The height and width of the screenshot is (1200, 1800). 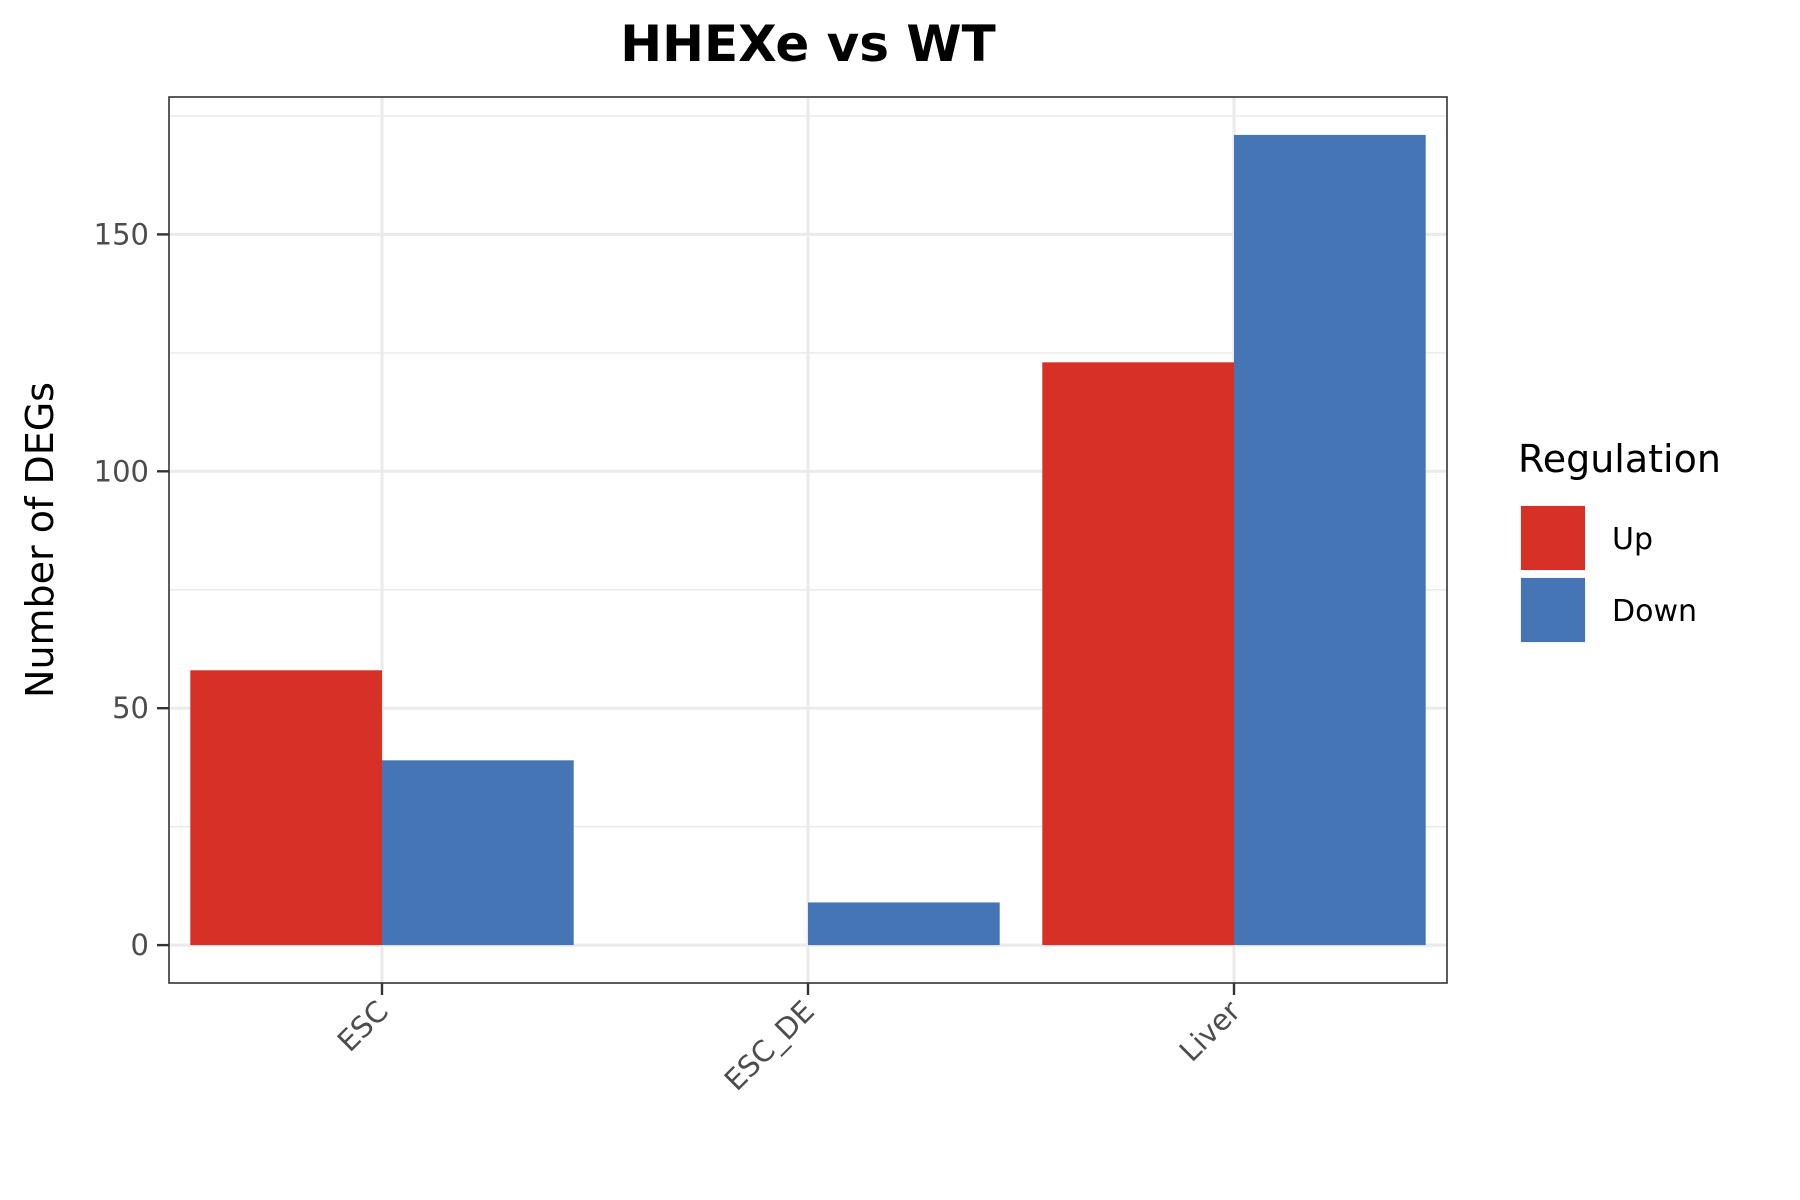 What do you see at coordinates (40, 540) in the screenshot?
I see `y-axis-title: Number of DEGs` at bounding box center [40, 540].